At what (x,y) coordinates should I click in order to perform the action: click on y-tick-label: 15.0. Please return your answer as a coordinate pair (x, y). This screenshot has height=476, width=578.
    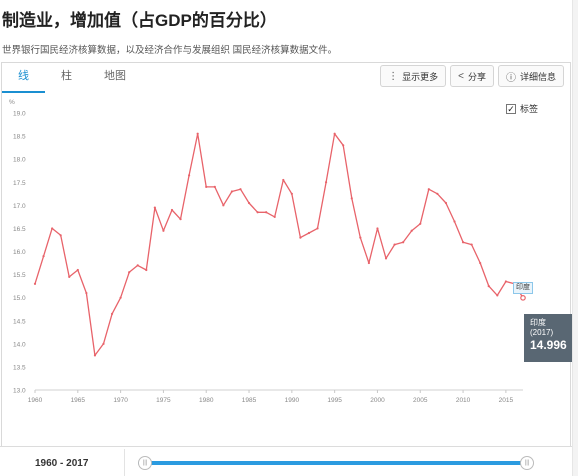
    Looking at the image, I should click on (19, 298).